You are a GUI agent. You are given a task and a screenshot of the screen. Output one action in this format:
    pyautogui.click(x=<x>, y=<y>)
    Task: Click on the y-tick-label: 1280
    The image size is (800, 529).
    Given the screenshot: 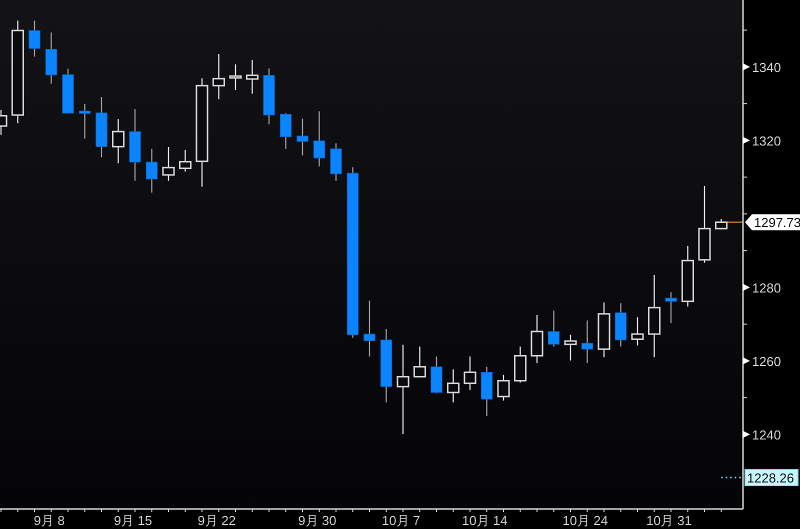 What is the action you would take?
    pyautogui.click(x=766, y=288)
    